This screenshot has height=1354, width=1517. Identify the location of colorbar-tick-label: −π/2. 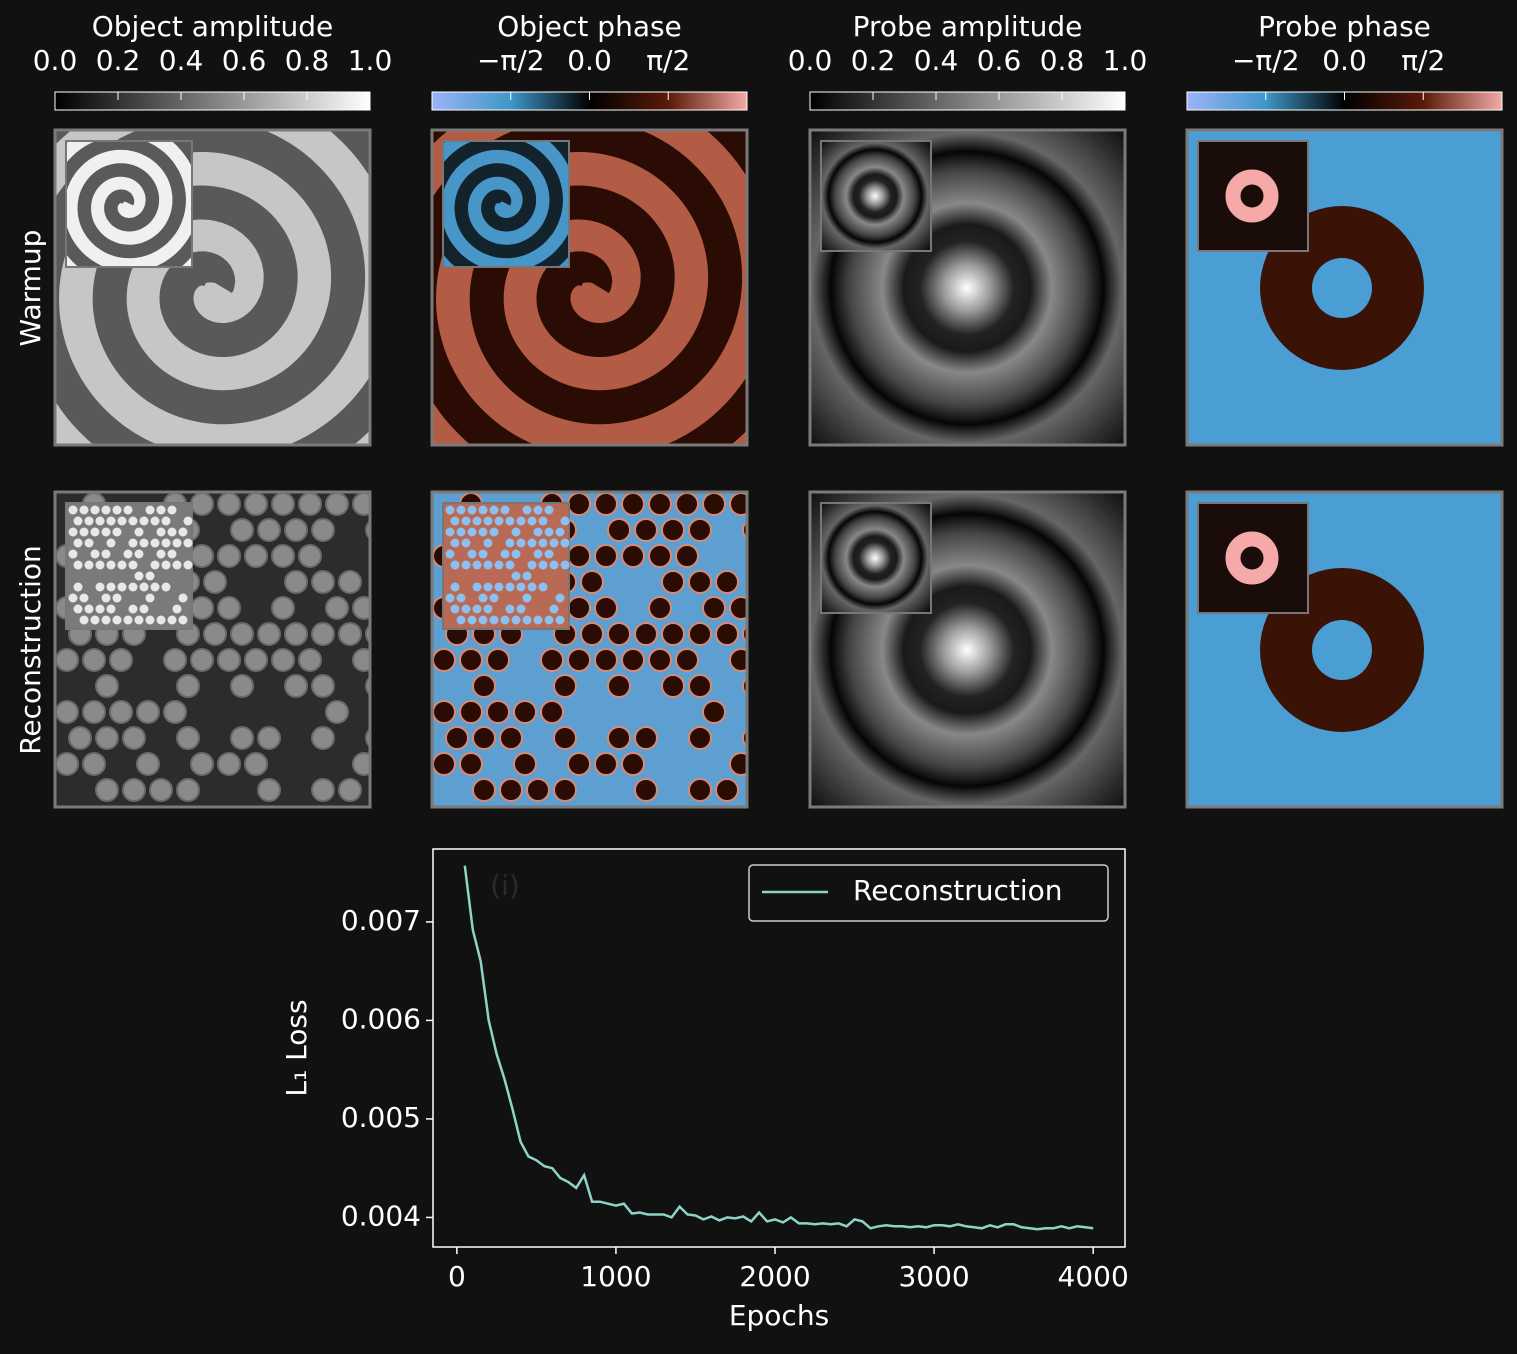
(1266, 60).